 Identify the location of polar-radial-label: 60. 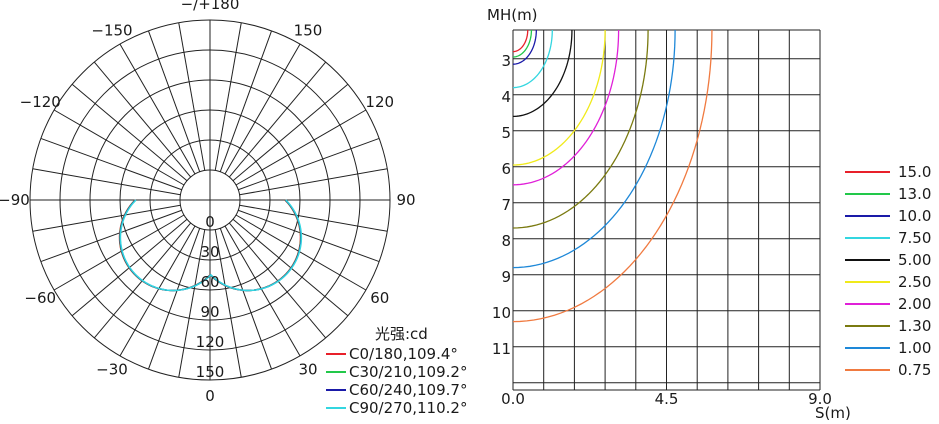
(209, 282).